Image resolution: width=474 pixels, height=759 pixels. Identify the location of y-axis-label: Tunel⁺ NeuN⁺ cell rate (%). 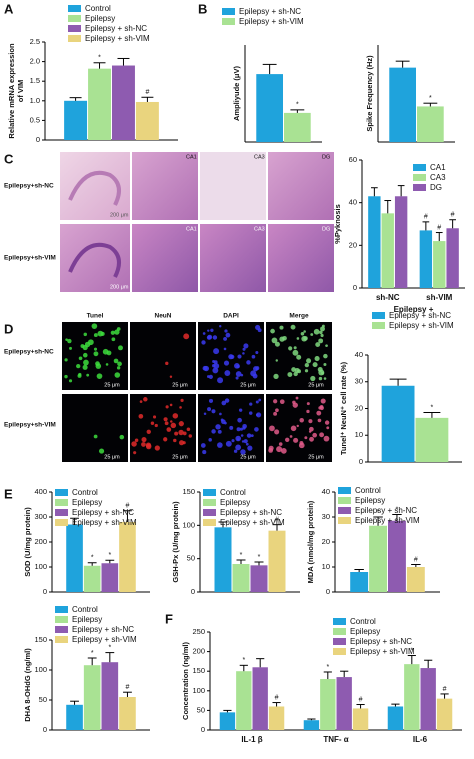
(343, 408).